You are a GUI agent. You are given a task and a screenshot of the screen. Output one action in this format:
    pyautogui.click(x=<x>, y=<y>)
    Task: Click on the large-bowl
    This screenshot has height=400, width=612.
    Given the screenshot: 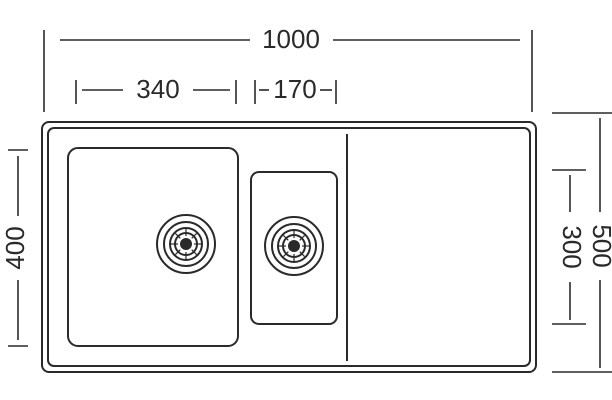 What is the action you would take?
    pyautogui.click(x=153, y=247)
    